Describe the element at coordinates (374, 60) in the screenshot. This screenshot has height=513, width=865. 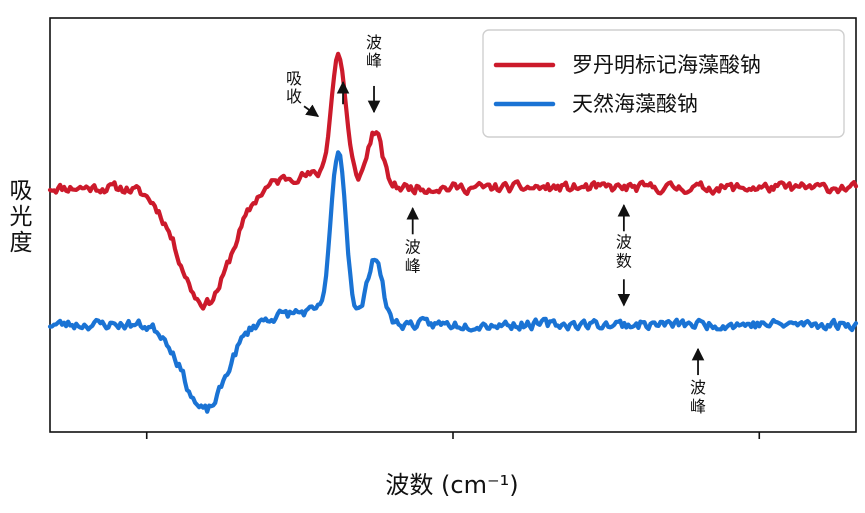
I see `annotation-1-char-1: 峰` at that location.